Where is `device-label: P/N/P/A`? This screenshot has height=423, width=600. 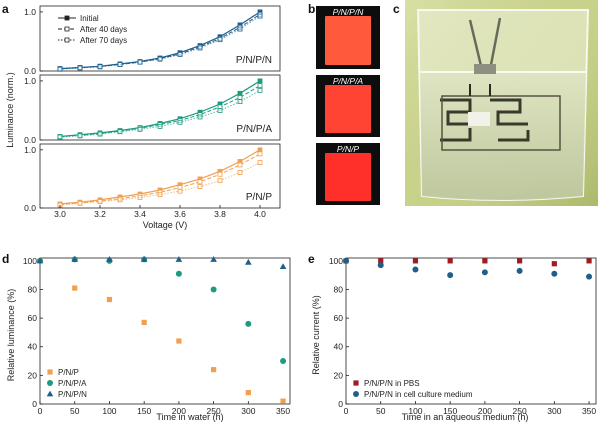 device-label: P/N/P/A is located at coordinates (348, 81).